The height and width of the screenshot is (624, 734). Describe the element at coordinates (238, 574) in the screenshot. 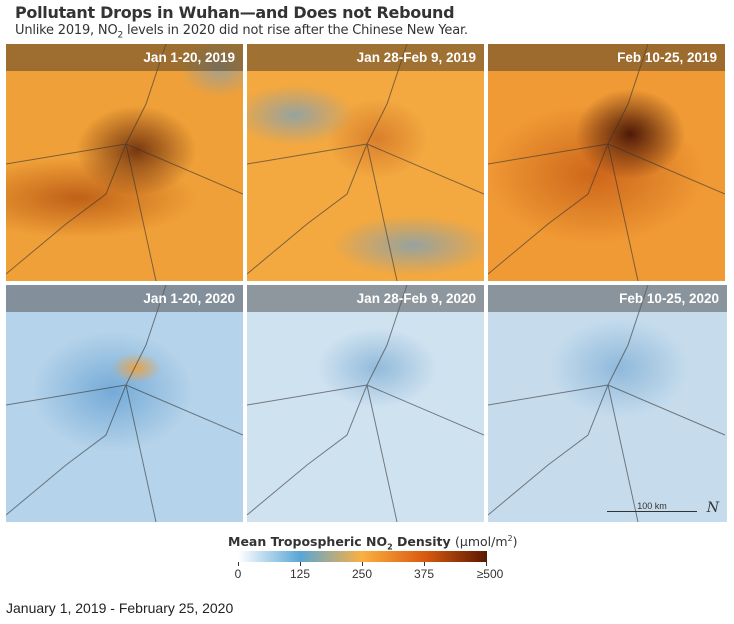

I see `legend-tick-label: 0` at that location.